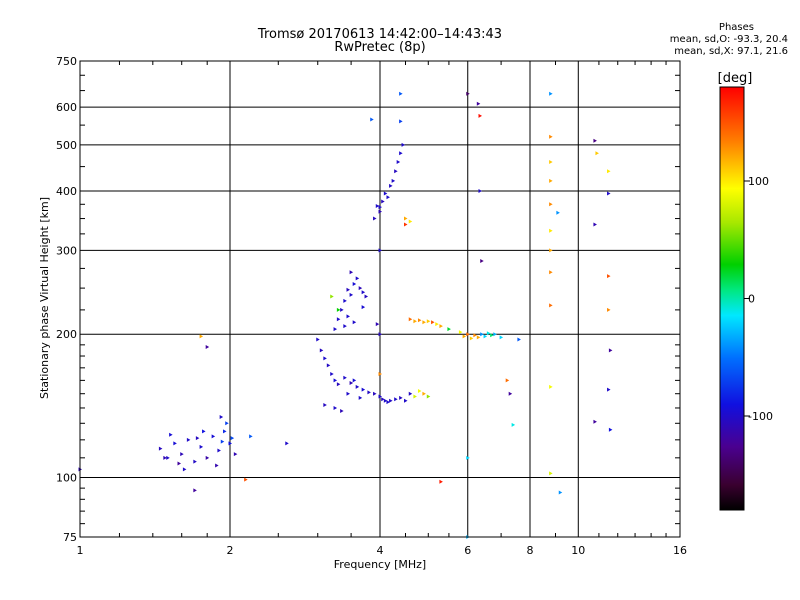 The width and height of the screenshot is (800, 600). What do you see at coordinates (731, 51) in the screenshot?
I see `phases-x-line: mean, sd,X: 97.1, 21.6` at bounding box center [731, 51].